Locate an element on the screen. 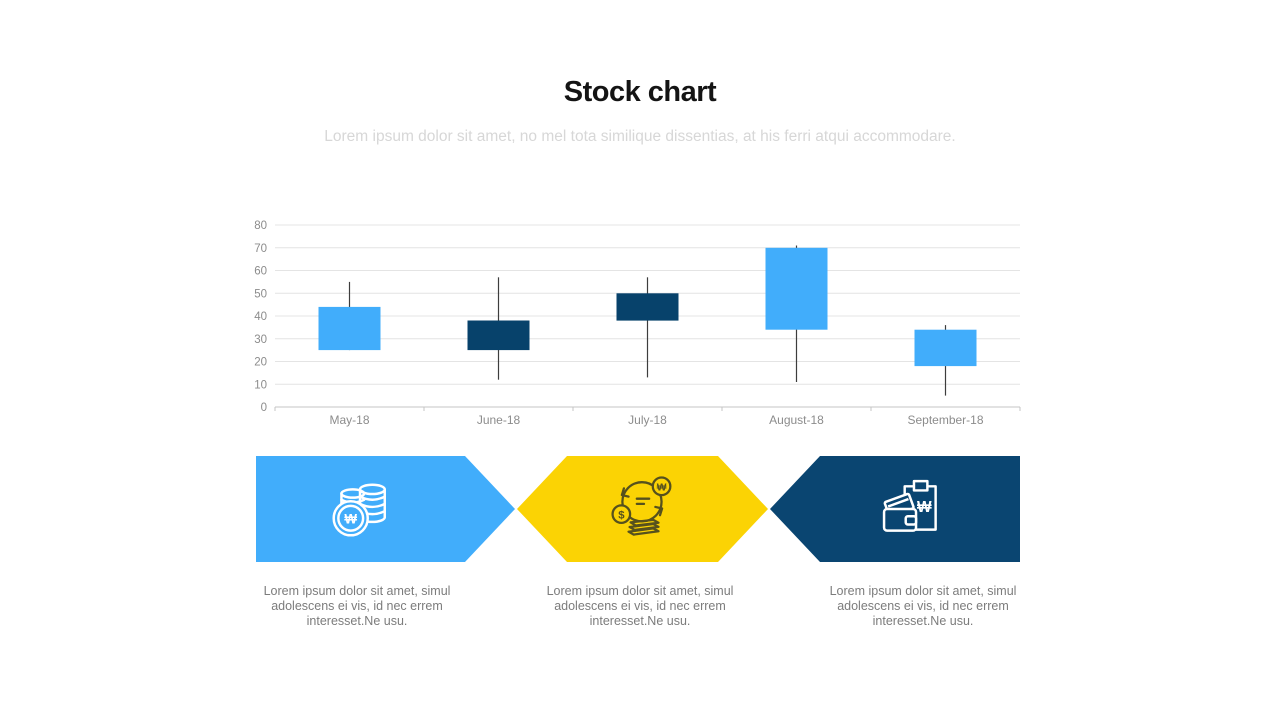  process-step-exchange: $ ₩ is located at coordinates (642, 509).